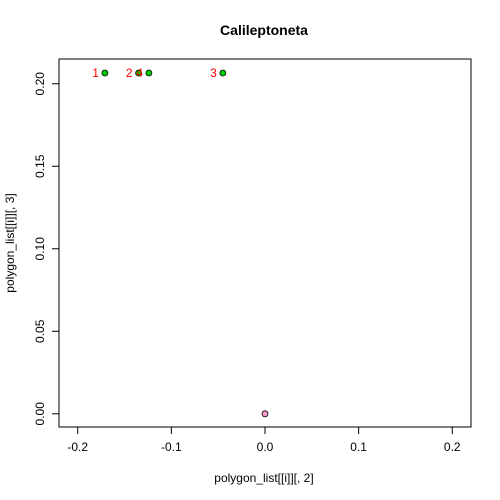  I want to click on chart-title: Calileptoneta, so click(264, 30).